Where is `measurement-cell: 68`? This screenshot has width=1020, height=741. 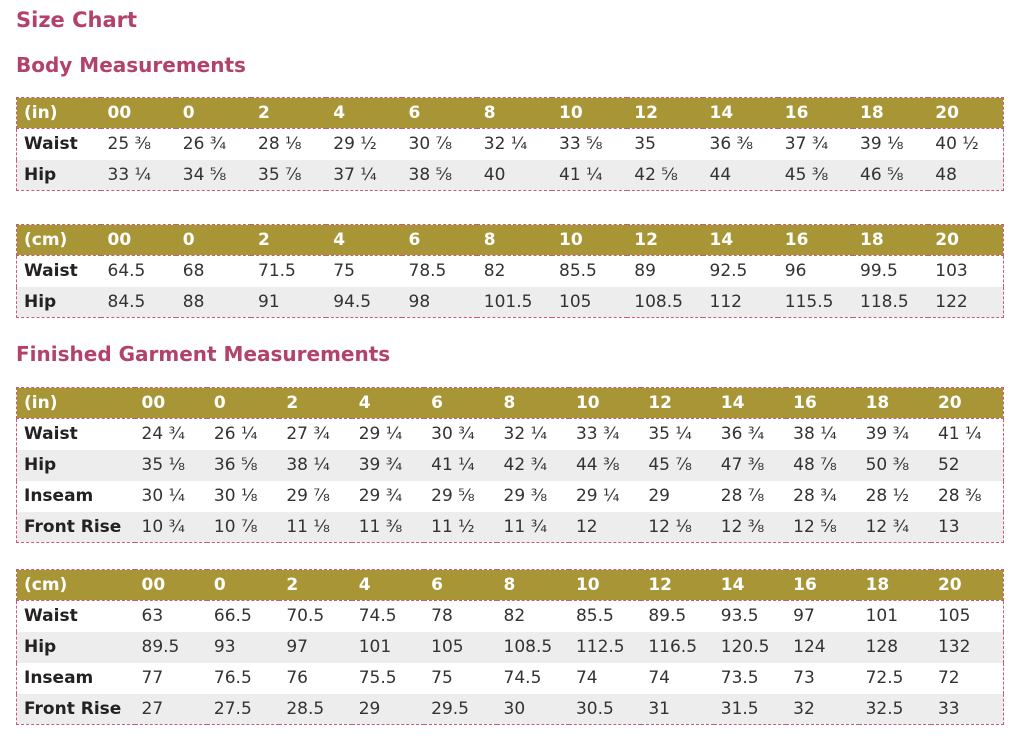 measurement-cell: 68 is located at coordinates (193, 271).